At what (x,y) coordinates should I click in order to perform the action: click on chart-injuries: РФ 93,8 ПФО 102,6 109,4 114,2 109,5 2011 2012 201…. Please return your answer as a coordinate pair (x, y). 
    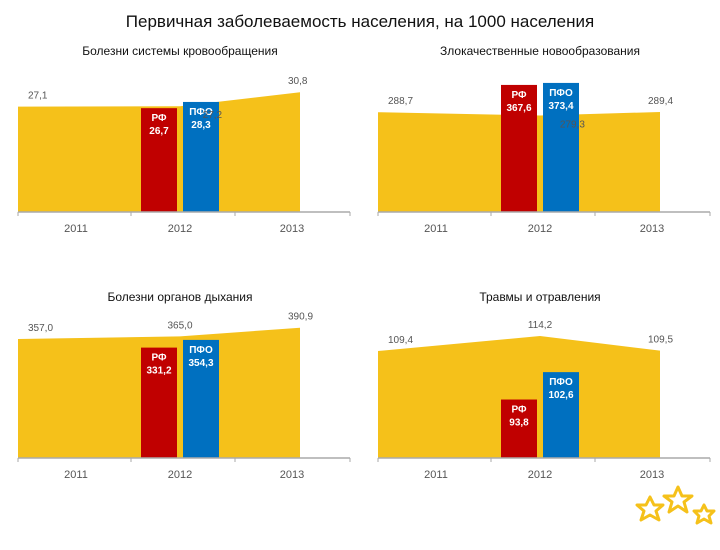
    Looking at the image, I should click on (544, 400).